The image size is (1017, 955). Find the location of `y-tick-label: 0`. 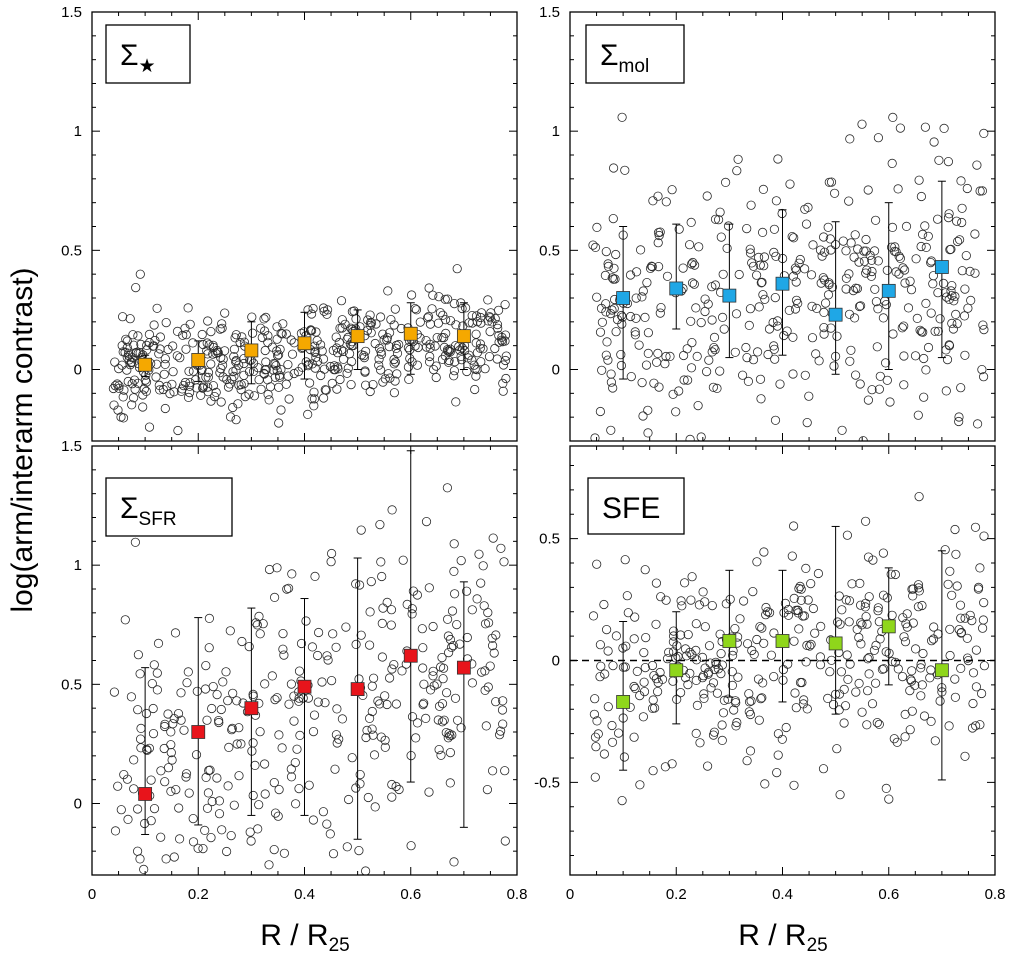

y-tick-label: 0 is located at coordinates (556, 661).